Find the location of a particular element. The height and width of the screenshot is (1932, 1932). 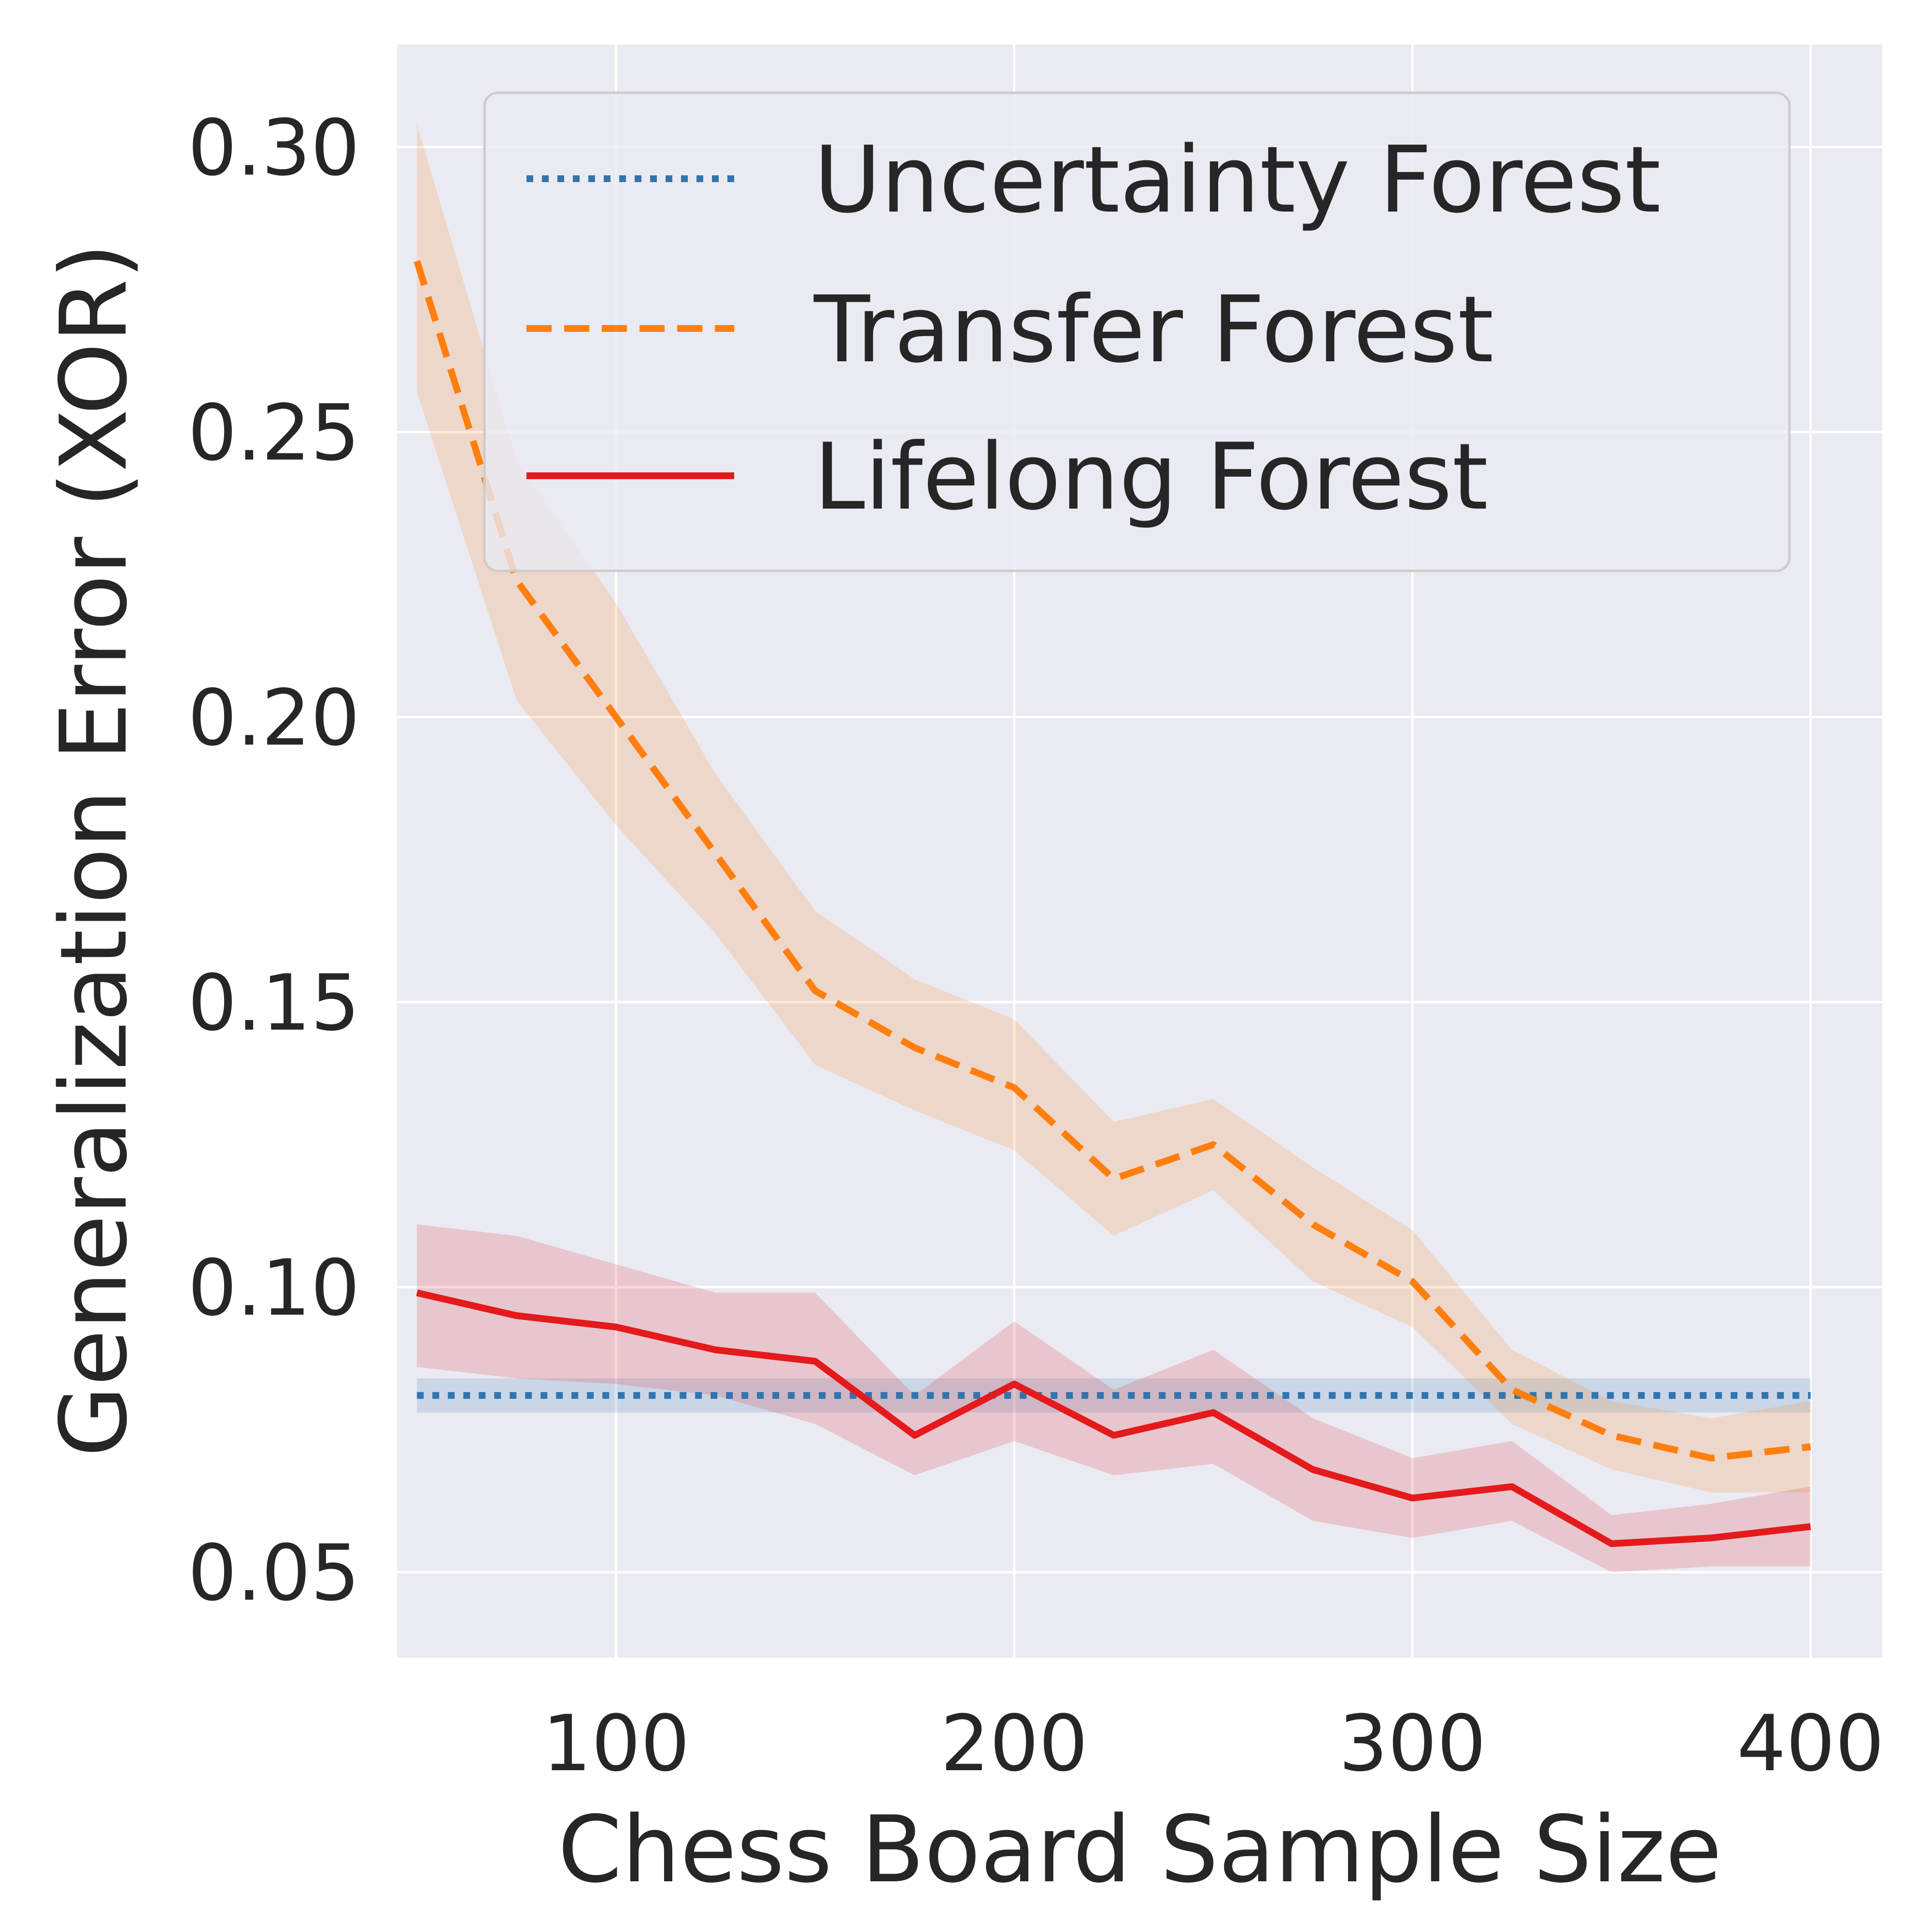

x-tick-label: 100 is located at coordinates (616, 1743).